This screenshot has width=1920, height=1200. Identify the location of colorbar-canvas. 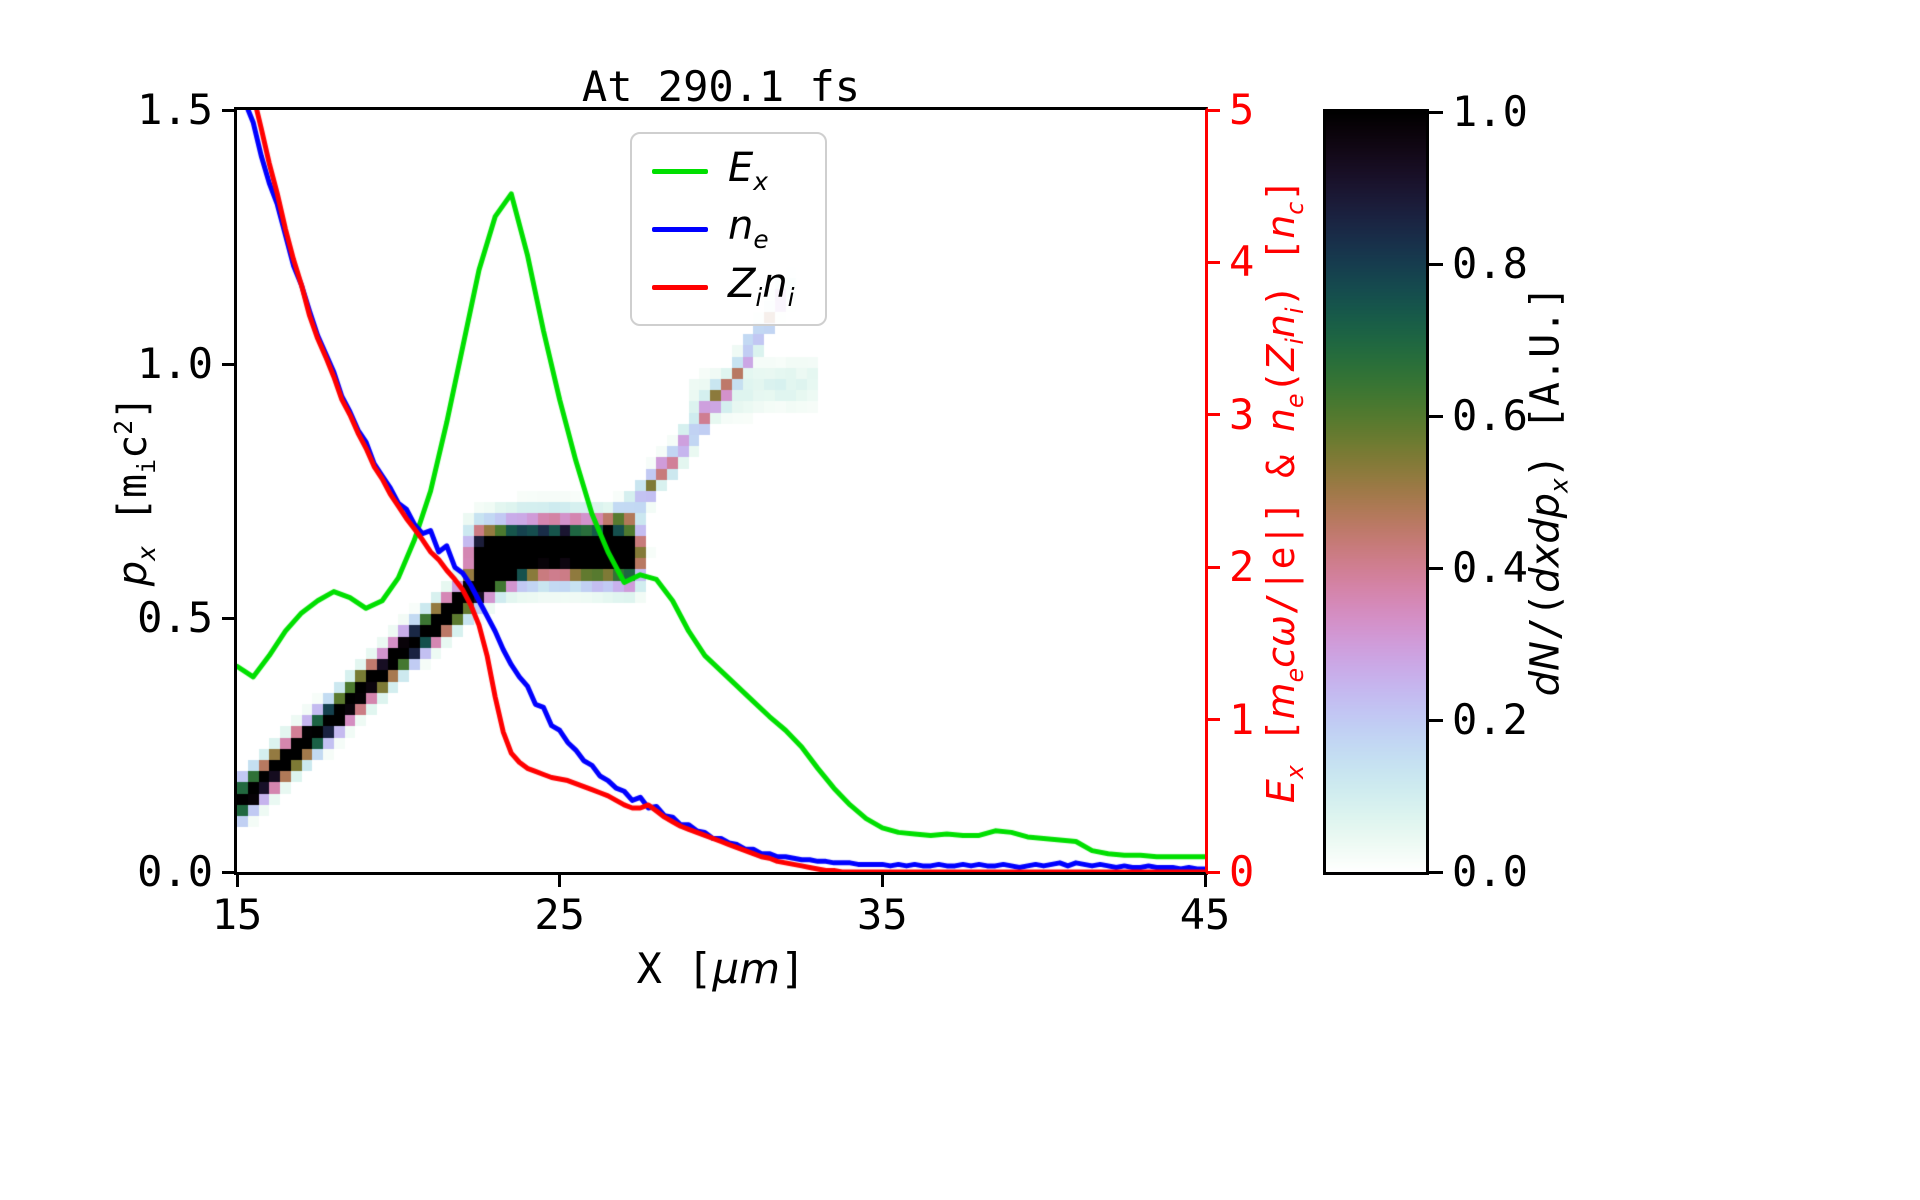
(1376, 492).